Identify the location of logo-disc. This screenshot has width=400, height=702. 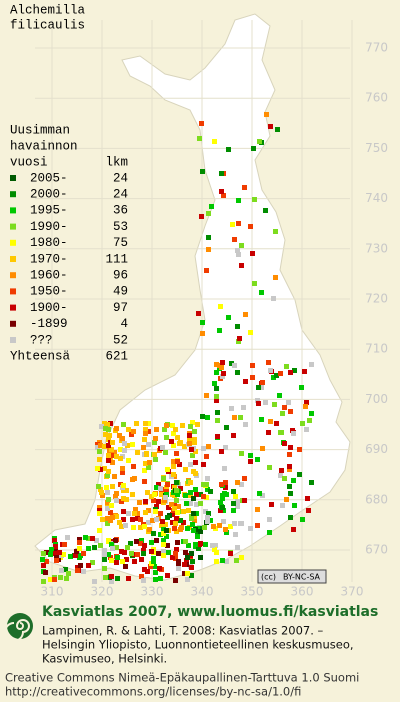
(20, 626).